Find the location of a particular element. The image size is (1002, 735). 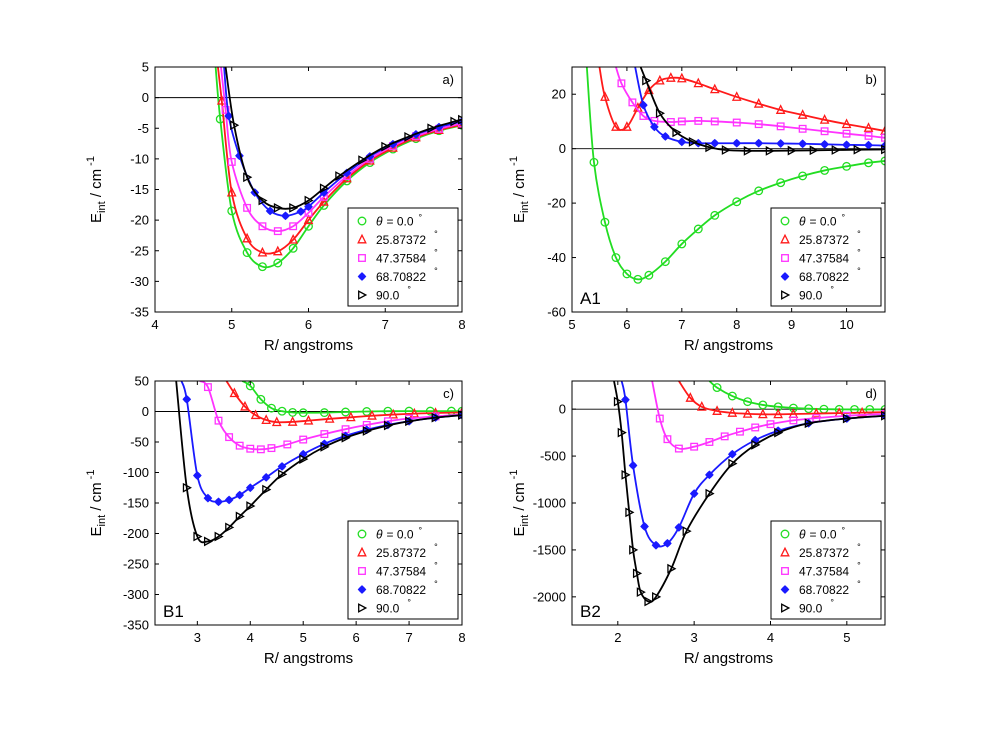

x-tick-label: 10 is located at coordinates (846, 324).